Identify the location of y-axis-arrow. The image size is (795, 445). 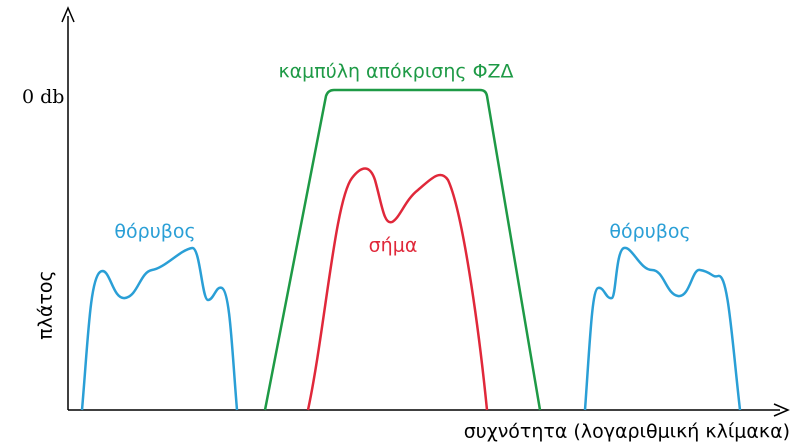
(68, 14).